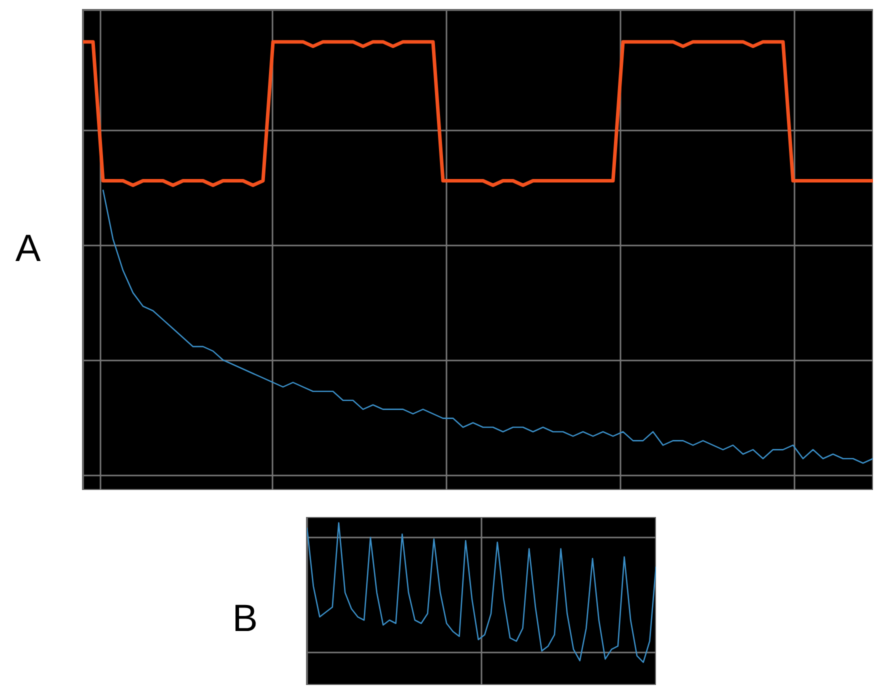  I want to click on text: A, so click(28, 249).